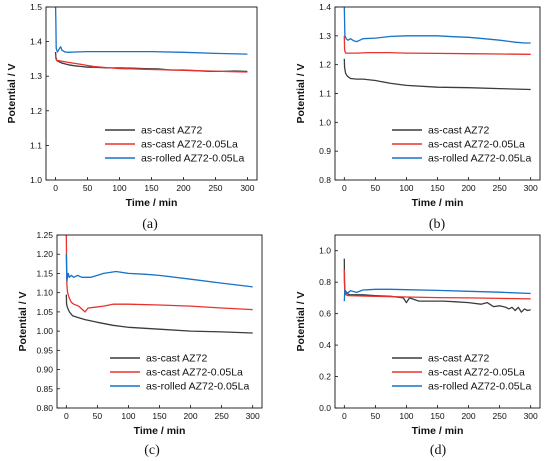 The width and height of the screenshot is (550, 461). I want to click on y-tick-label: 0.80, so click(44, 408).